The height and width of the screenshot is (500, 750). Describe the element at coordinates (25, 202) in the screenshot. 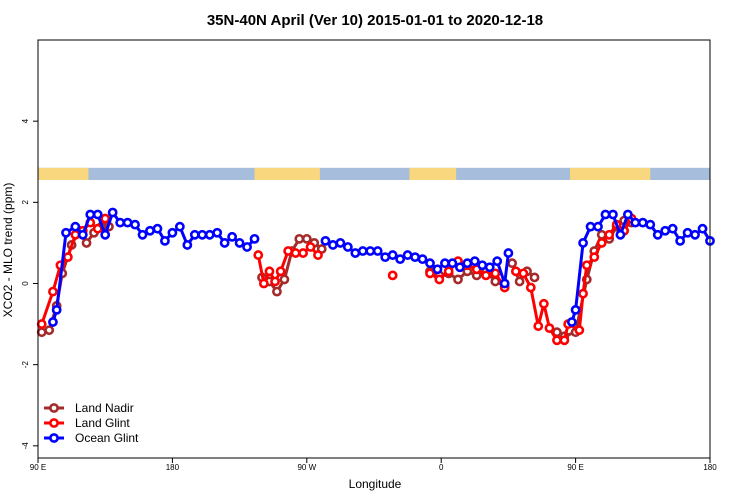

I see `y-tick-label: 2` at that location.